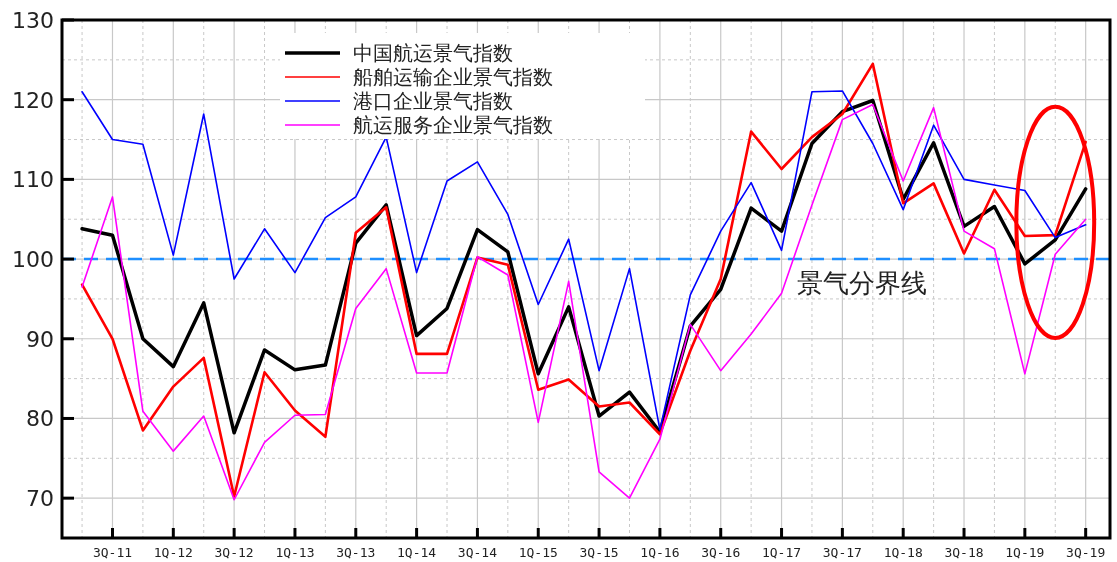 This screenshot has width=1117, height=562. Describe the element at coordinates (234, 552) in the screenshot. I see `x-tick-label: 3Q-12` at that location.